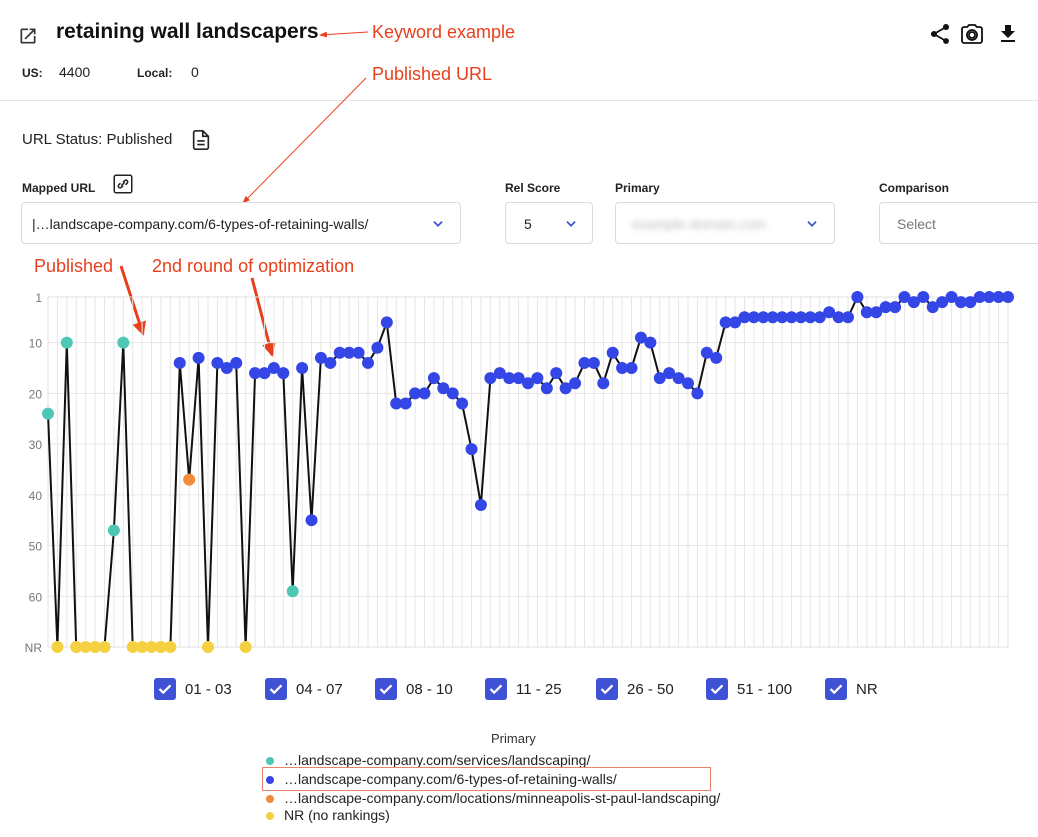  What do you see at coordinates (1008, 34) in the screenshot?
I see `download-icon` at bounding box center [1008, 34].